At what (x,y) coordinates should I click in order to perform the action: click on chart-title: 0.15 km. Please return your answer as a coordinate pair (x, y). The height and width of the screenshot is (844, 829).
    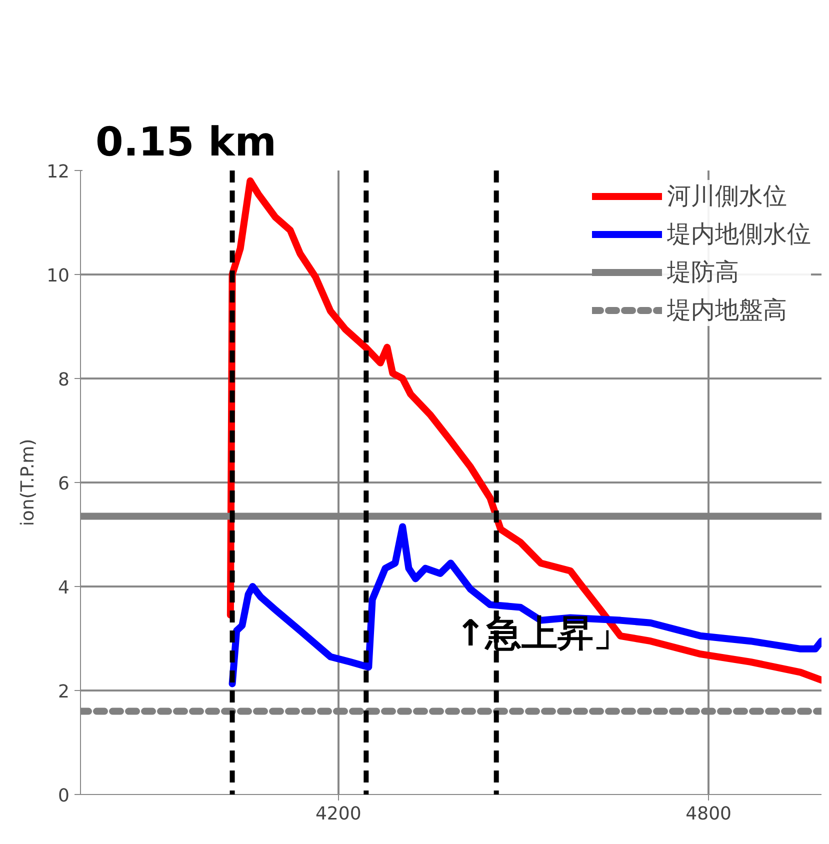
    Looking at the image, I should click on (186, 143).